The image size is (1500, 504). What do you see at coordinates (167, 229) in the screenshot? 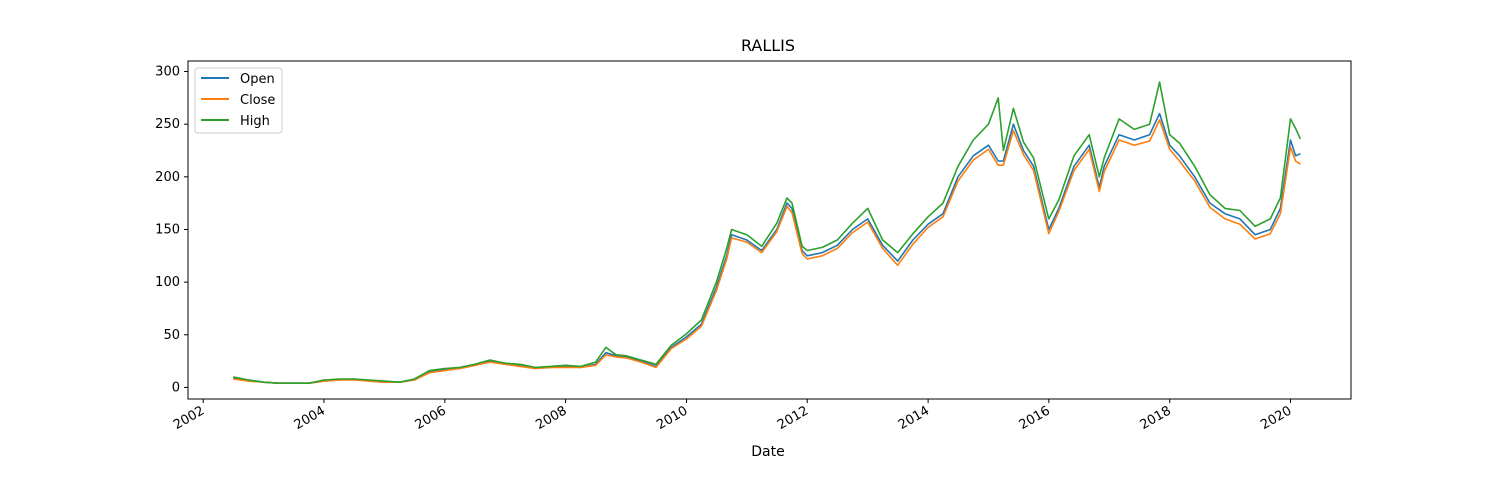
I see `y-tick-label: 150` at bounding box center [167, 229].